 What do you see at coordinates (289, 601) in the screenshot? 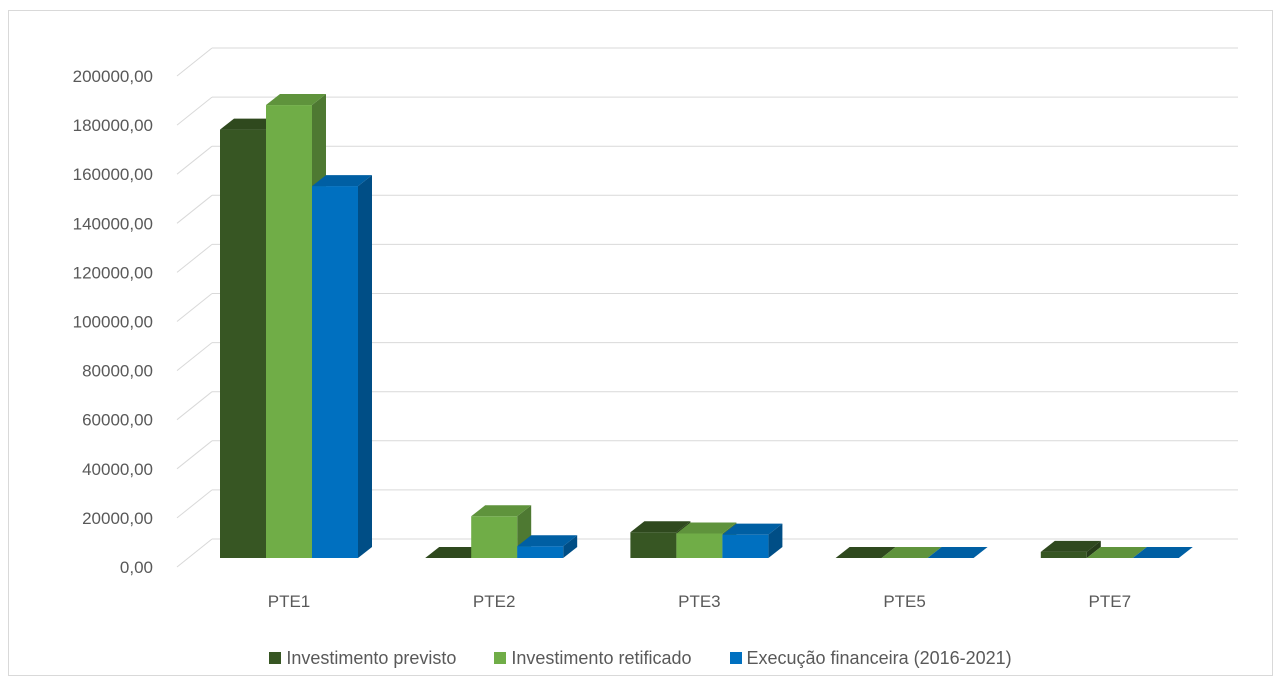
I see `x-tick-label: PTE1` at bounding box center [289, 601].